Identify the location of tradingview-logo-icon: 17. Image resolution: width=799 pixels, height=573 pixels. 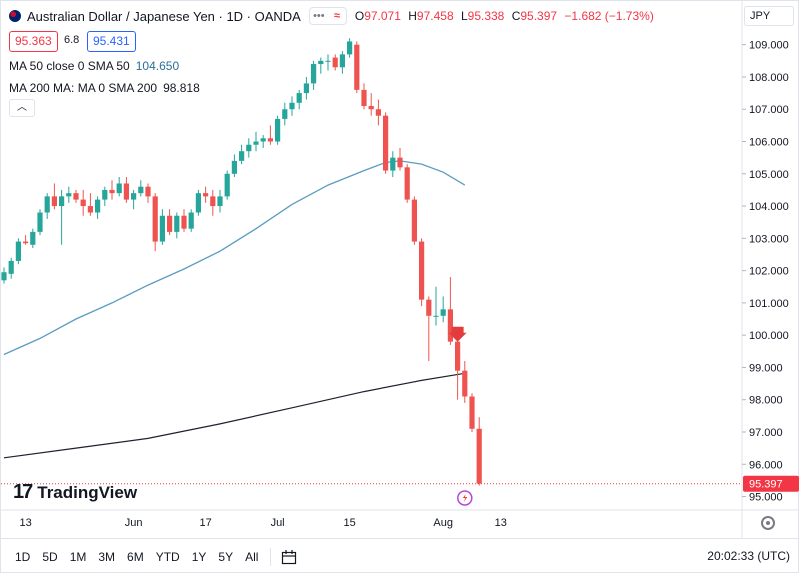
(23, 492).